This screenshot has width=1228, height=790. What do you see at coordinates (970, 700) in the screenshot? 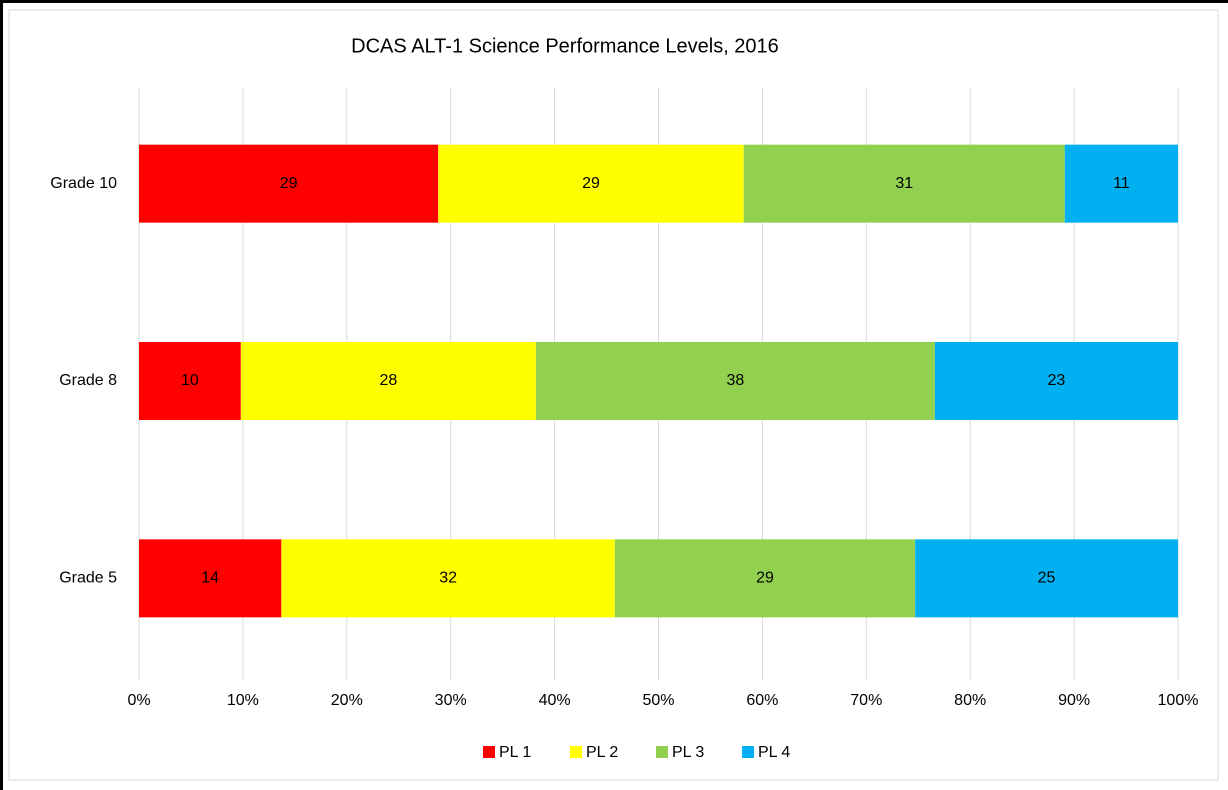
I see `x-tick-label: 80%` at bounding box center [970, 700].